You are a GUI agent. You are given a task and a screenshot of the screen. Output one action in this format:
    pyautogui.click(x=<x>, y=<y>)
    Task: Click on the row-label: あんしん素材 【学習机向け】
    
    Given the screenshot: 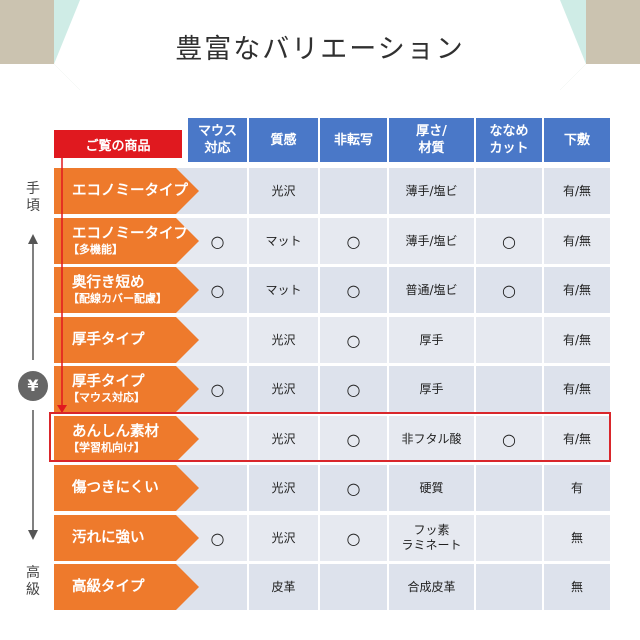 What is the action you would take?
    pyautogui.click(x=126, y=439)
    